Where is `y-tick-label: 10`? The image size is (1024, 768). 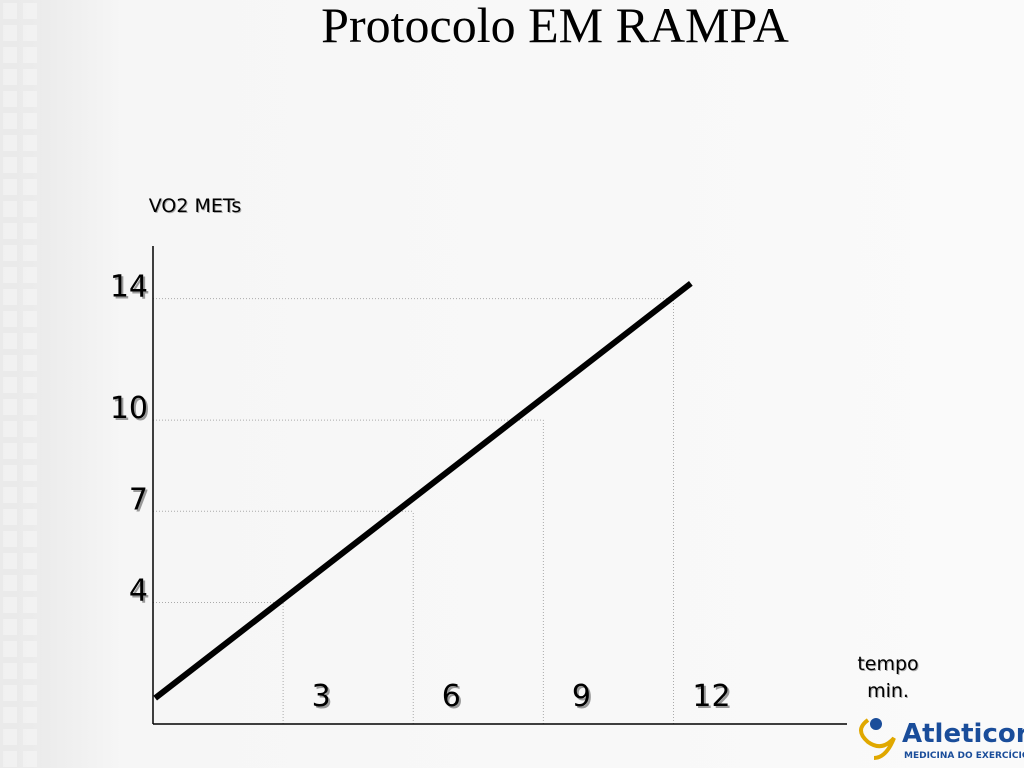
y-tick-label: 10 is located at coordinates (129, 408).